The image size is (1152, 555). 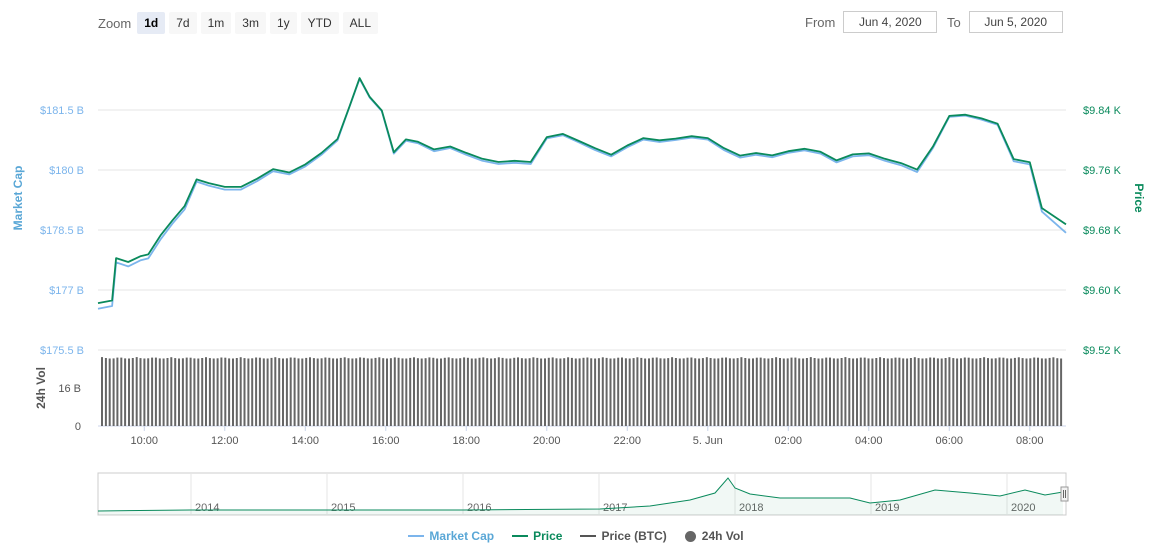 I want to click on navigator-handle, so click(x=1064, y=494).